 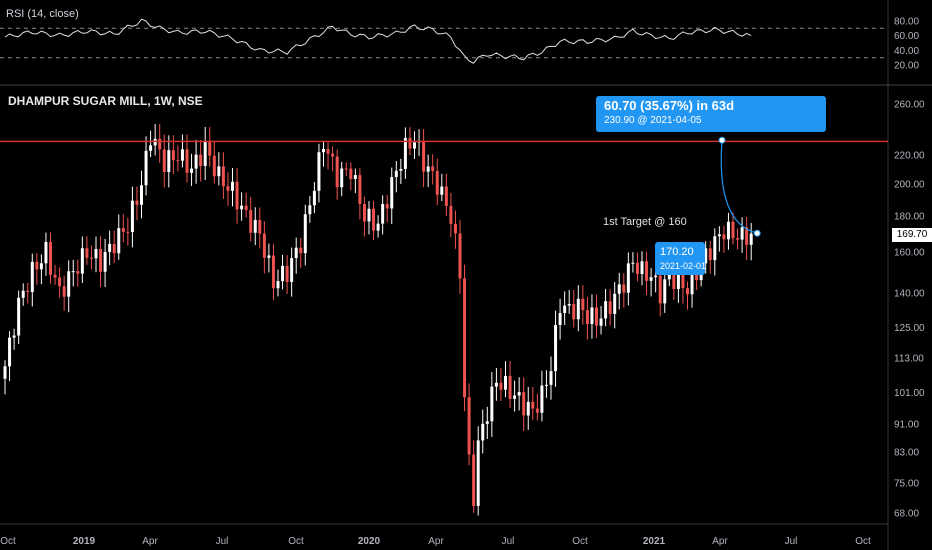 I want to click on time-tick-label: 2019, so click(x=84, y=541).